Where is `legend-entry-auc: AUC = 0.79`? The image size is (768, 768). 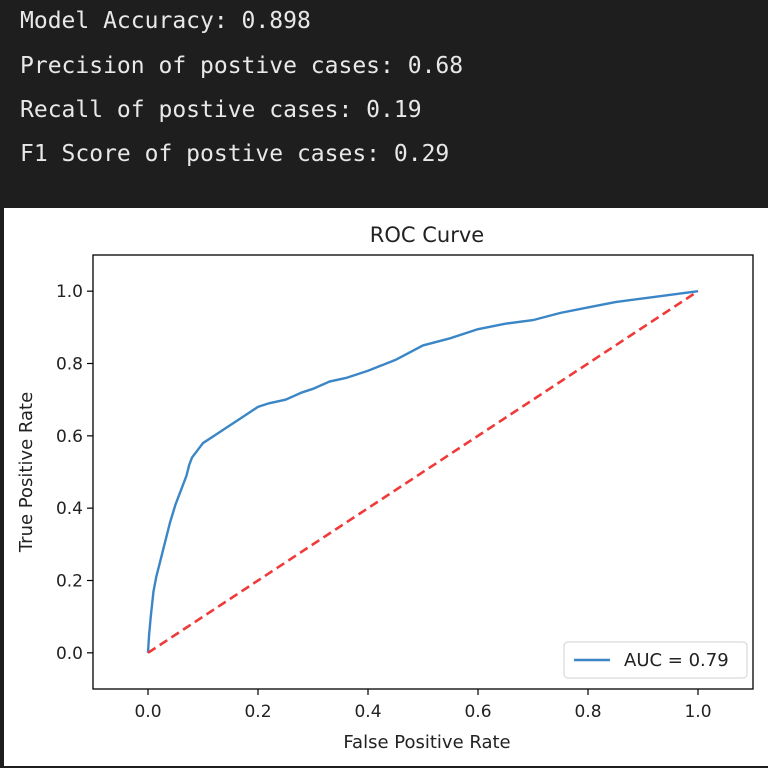
legend-entry-auc: AUC = 0.79 is located at coordinates (676, 660).